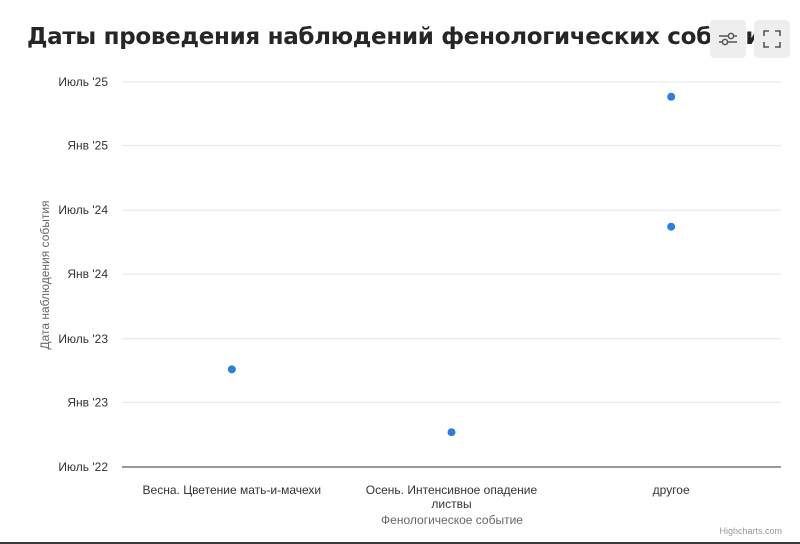  What do you see at coordinates (83, 210) in the screenshot?
I see `y-tick-label: Июль '24` at bounding box center [83, 210].